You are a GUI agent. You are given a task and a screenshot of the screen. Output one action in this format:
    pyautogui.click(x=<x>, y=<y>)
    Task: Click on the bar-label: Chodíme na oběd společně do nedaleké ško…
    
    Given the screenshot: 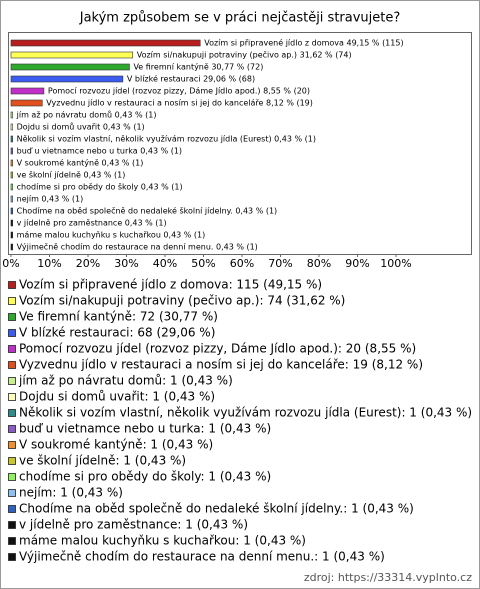 What is the action you would take?
    pyautogui.click(x=147, y=211)
    